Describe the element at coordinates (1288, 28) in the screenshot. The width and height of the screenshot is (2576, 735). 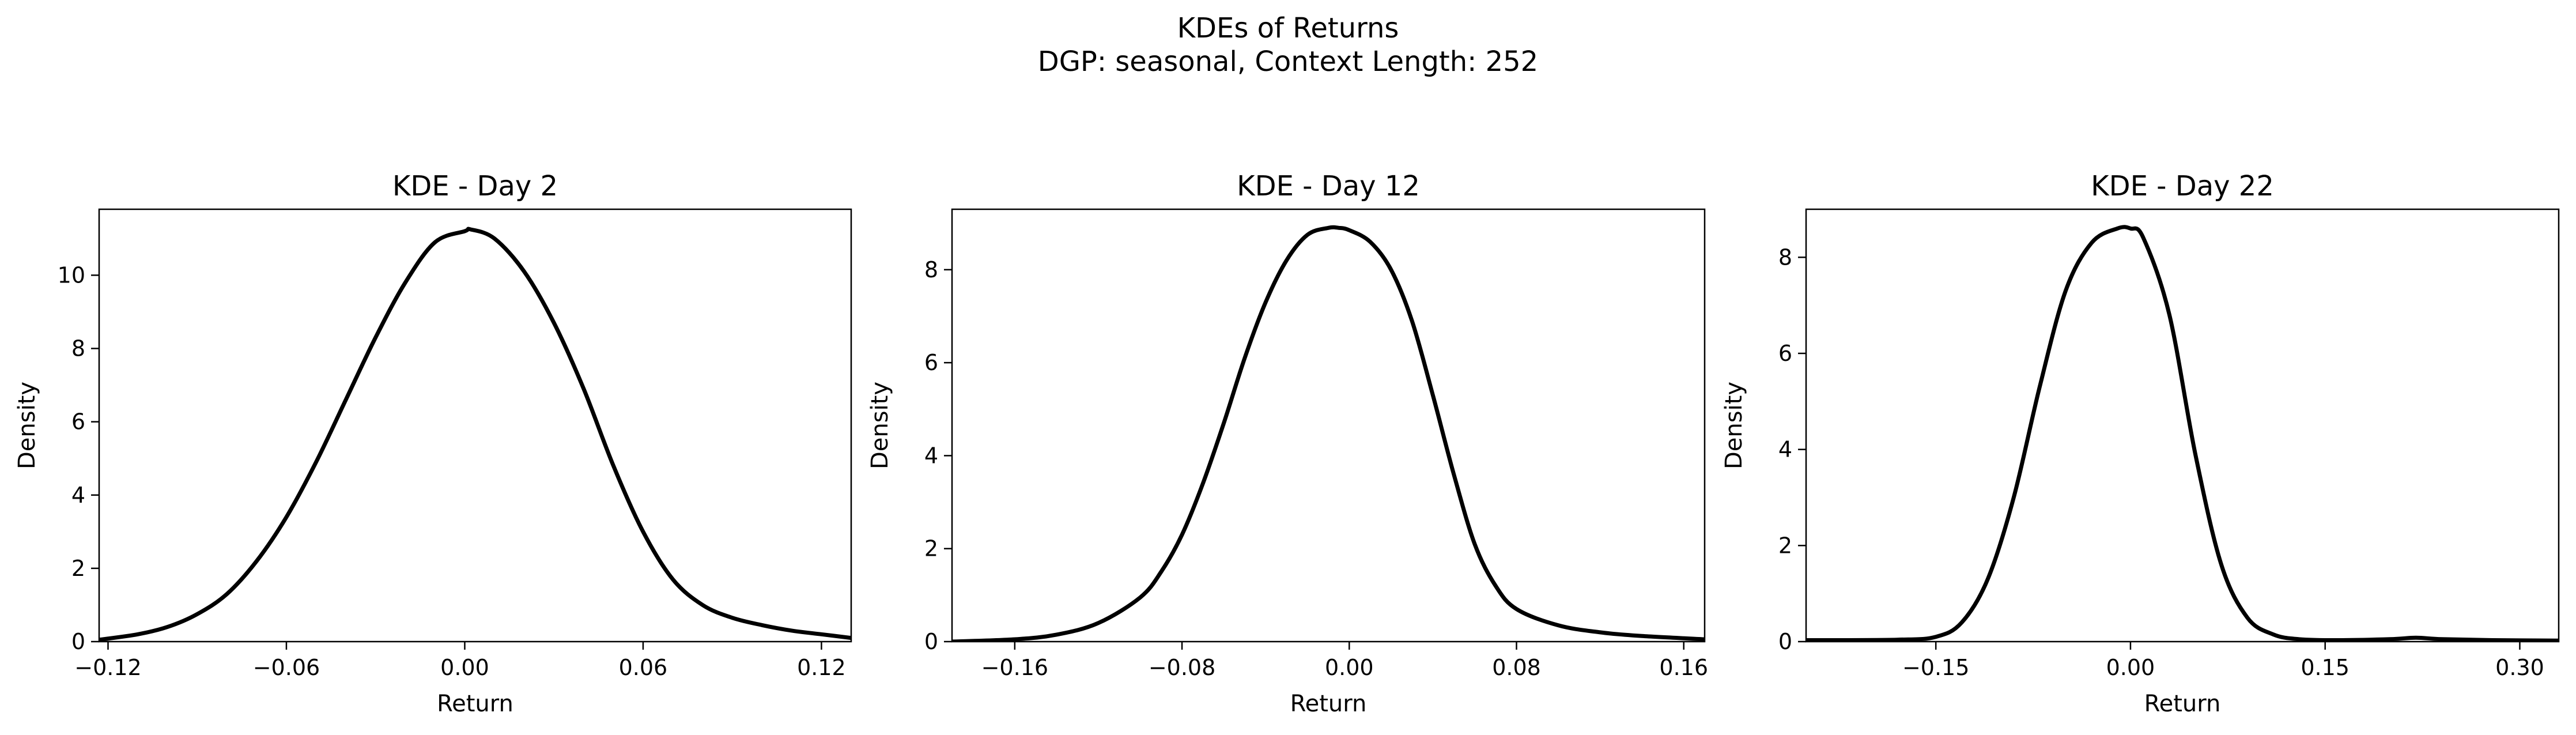
I see `figure-title: KDEs of Returns` at that location.